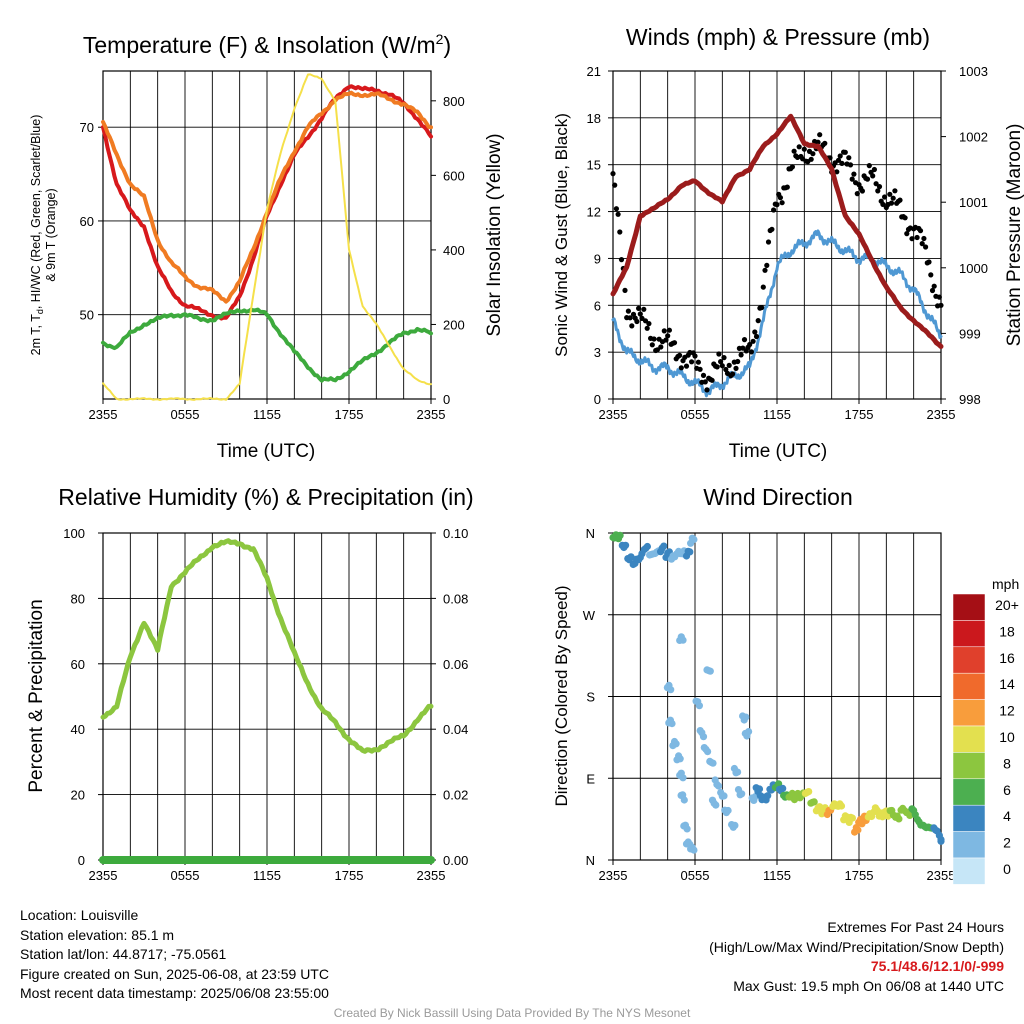 The width and height of the screenshot is (1024, 1024). What do you see at coordinates (87, 221) in the screenshot?
I see `temp-ytick-label: 60` at bounding box center [87, 221].